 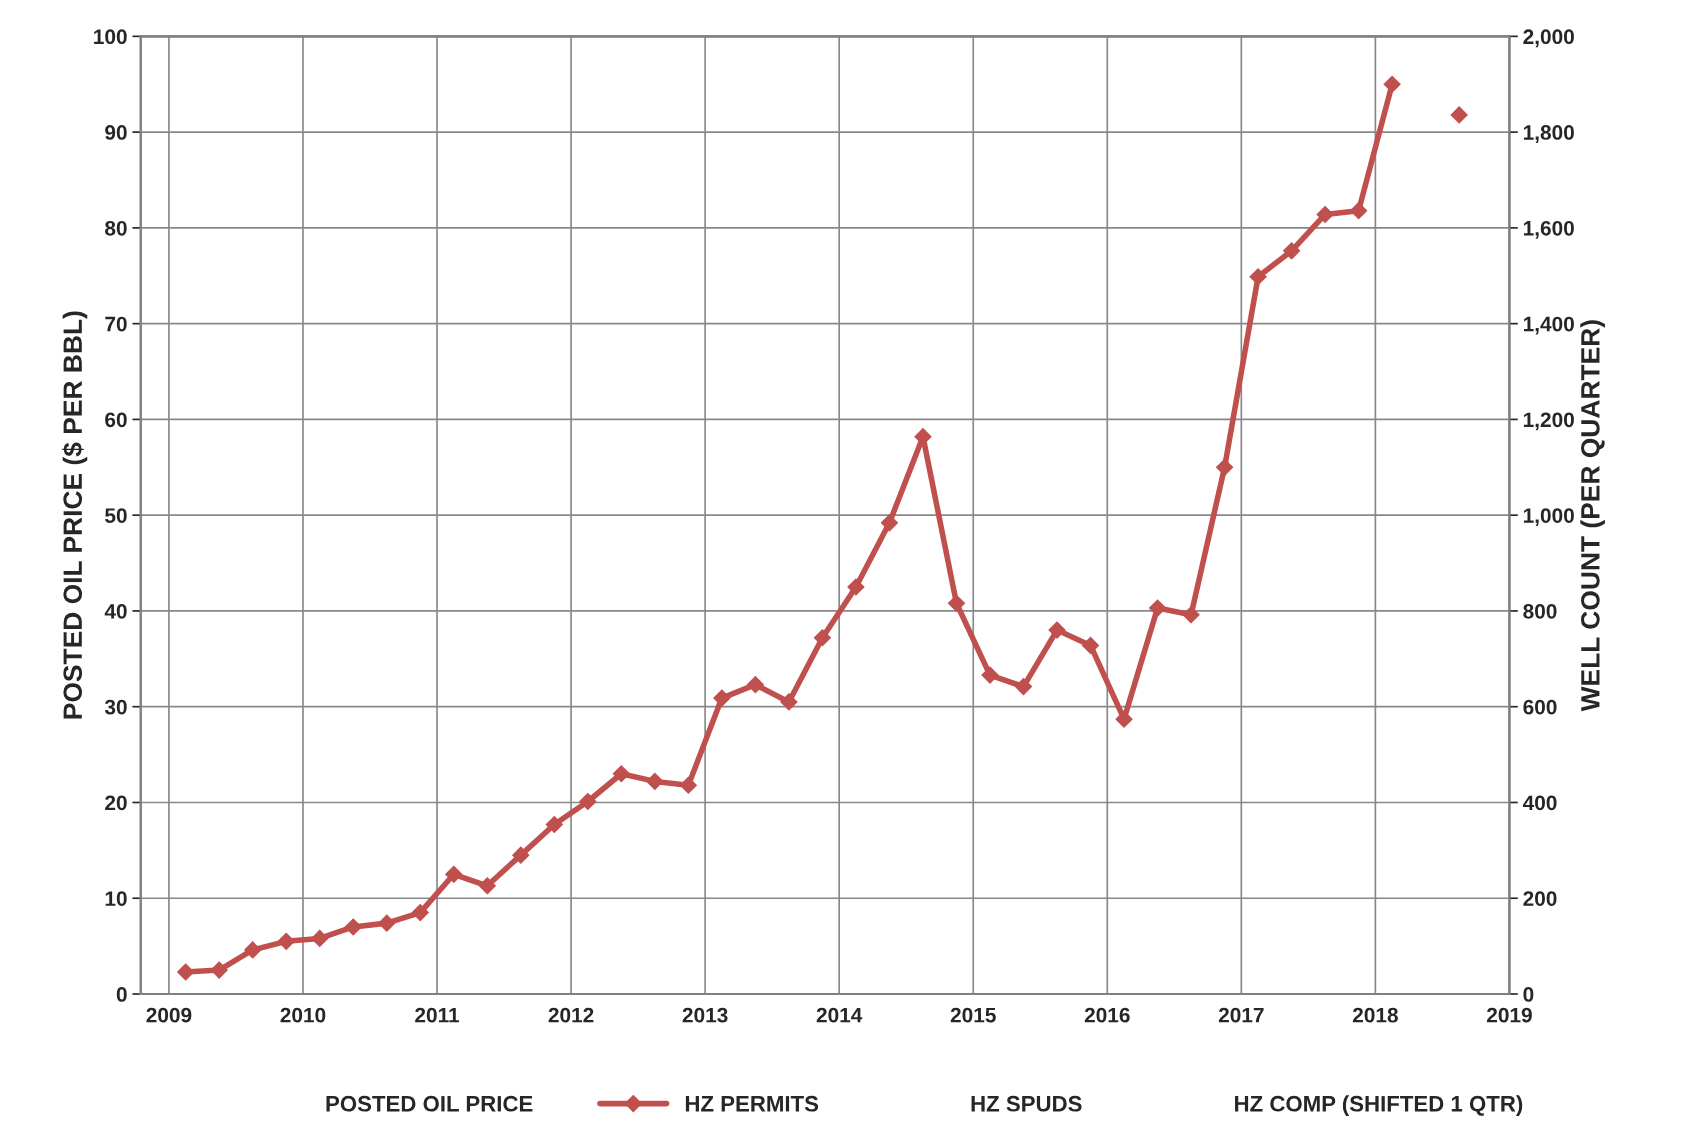 What do you see at coordinates (1540, 898) in the screenshot?
I see `y2-tick-label: 200` at bounding box center [1540, 898].